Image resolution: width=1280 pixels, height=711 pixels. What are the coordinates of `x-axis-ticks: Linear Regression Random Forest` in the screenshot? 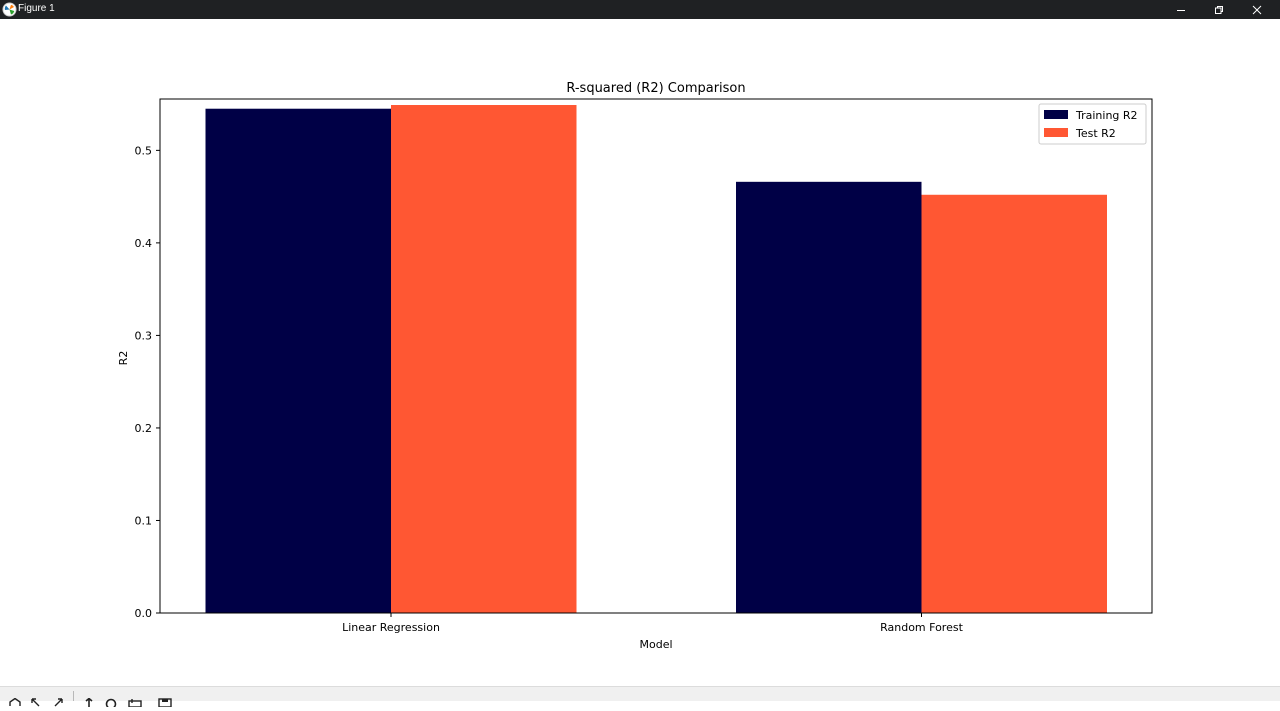 It's located at (653, 623).